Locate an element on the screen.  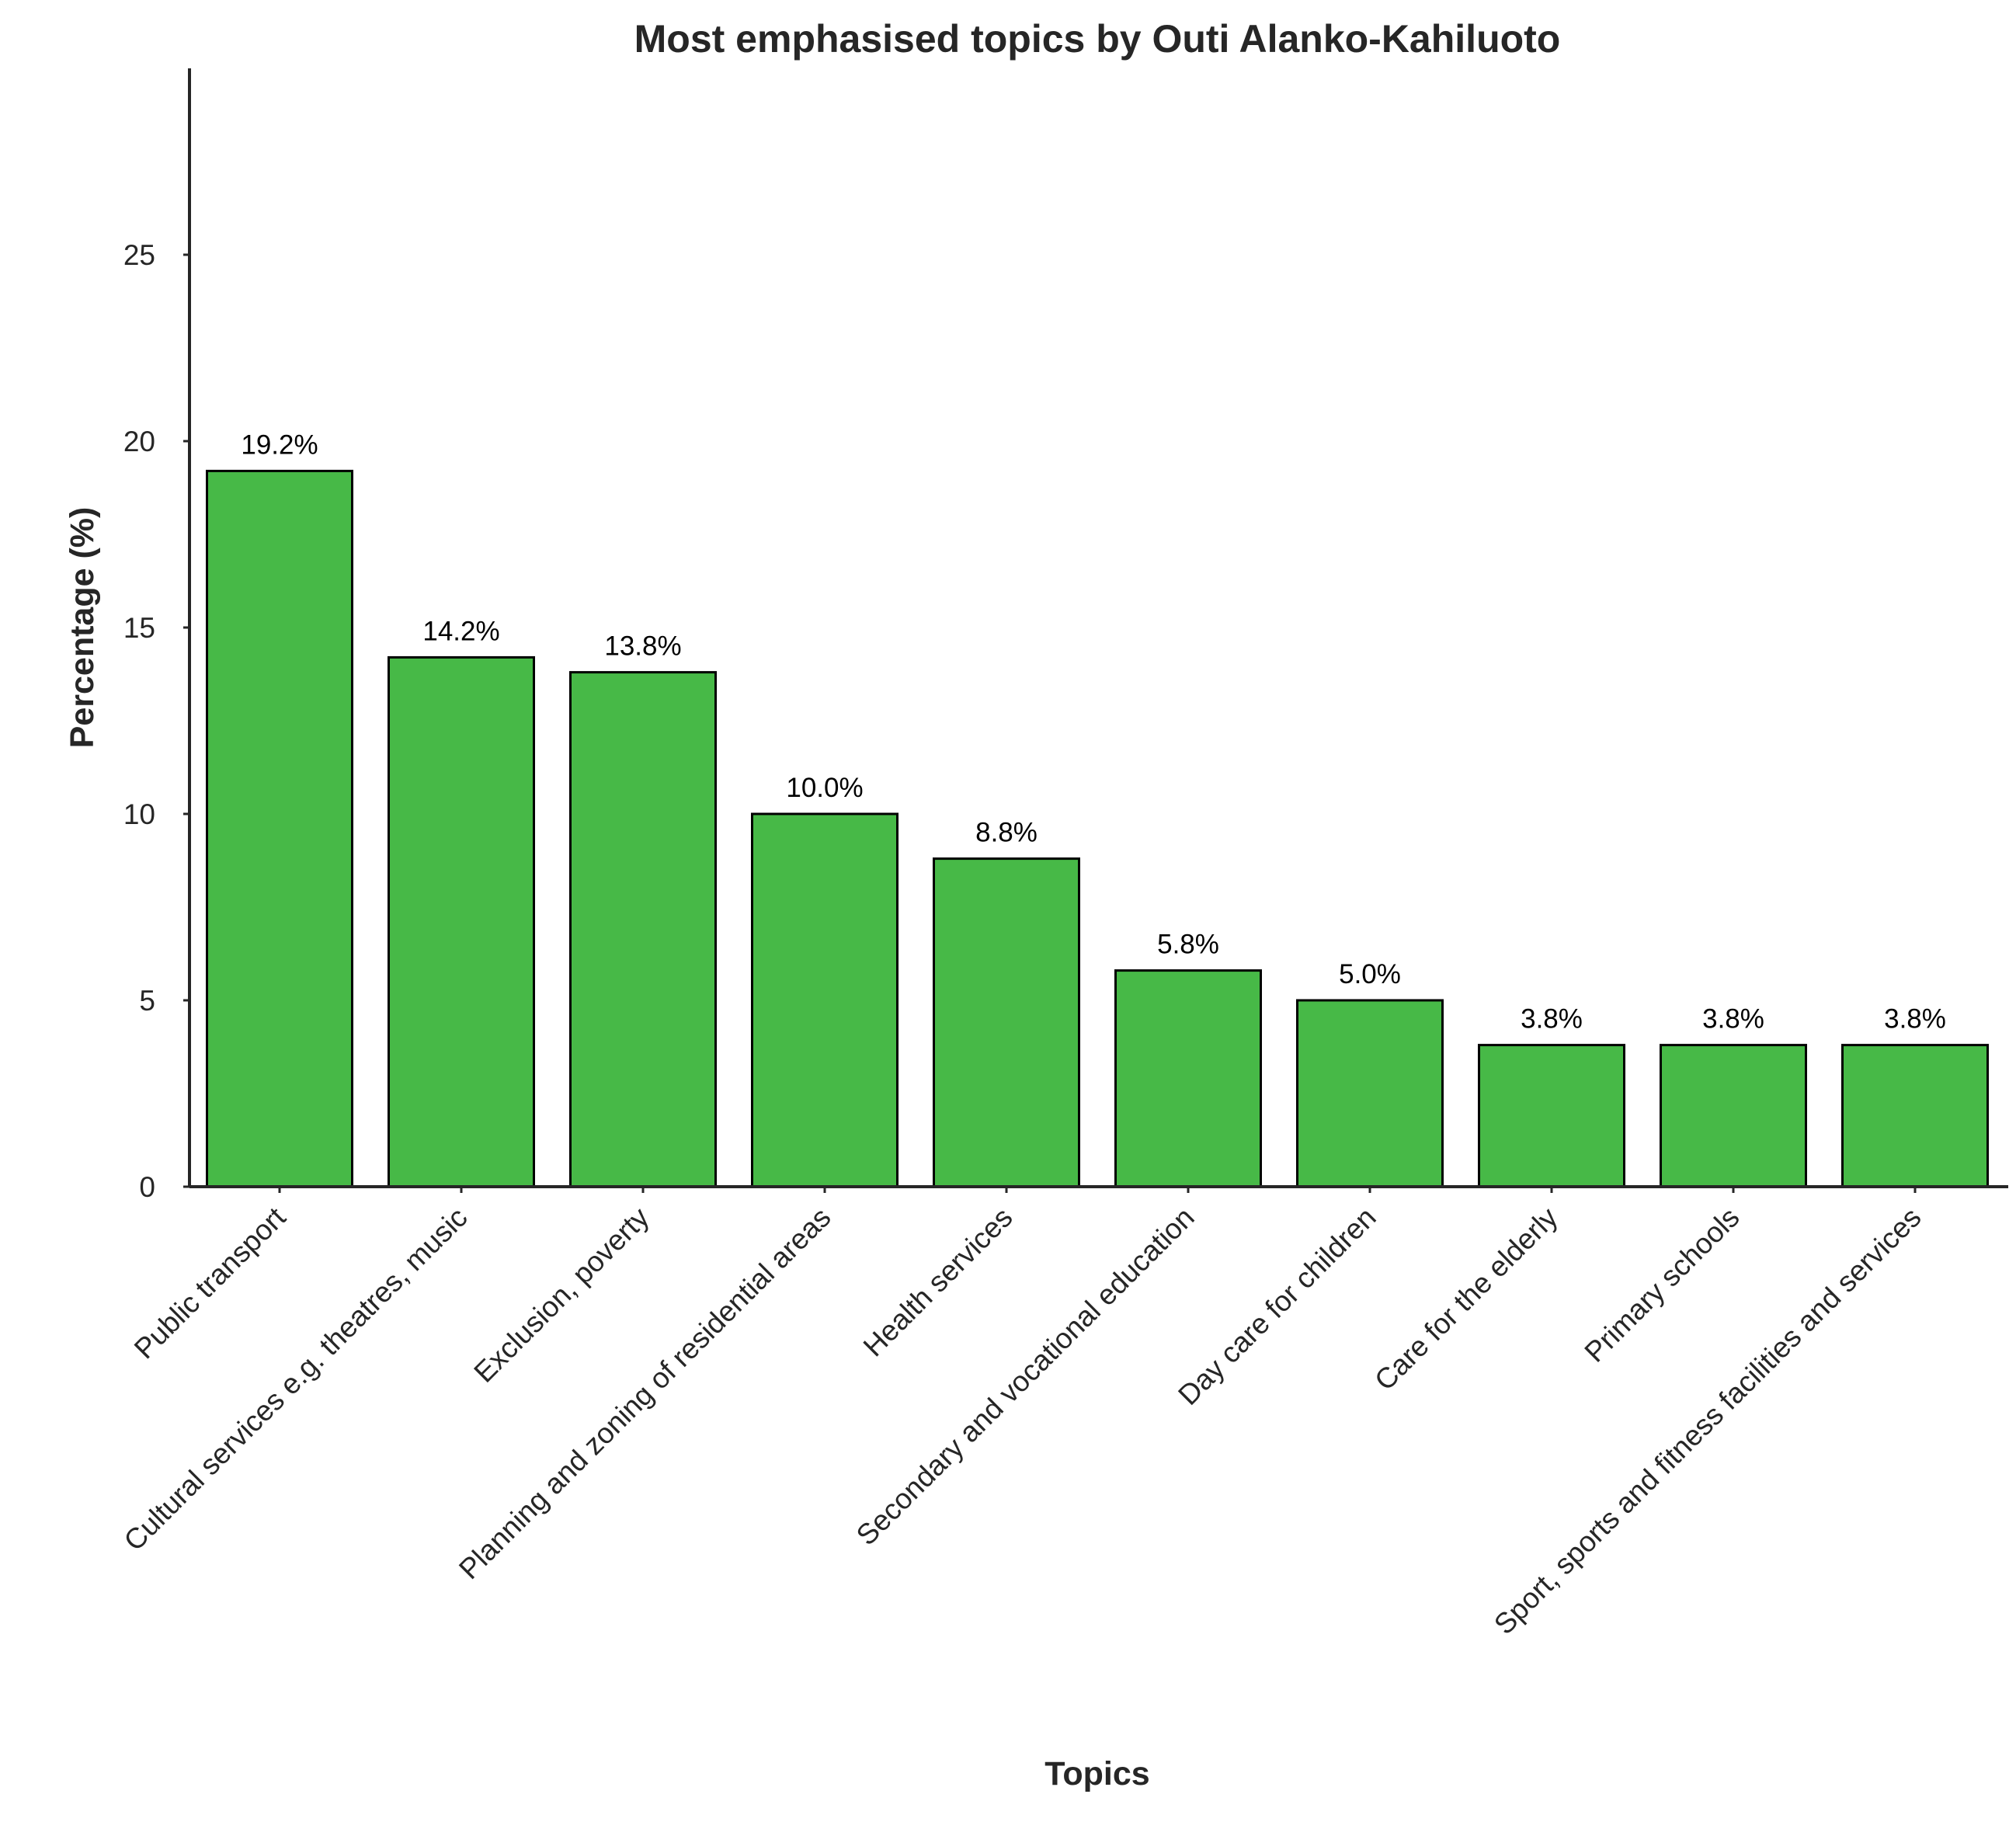
y-tick-label: 25 is located at coordinates (139, 255).